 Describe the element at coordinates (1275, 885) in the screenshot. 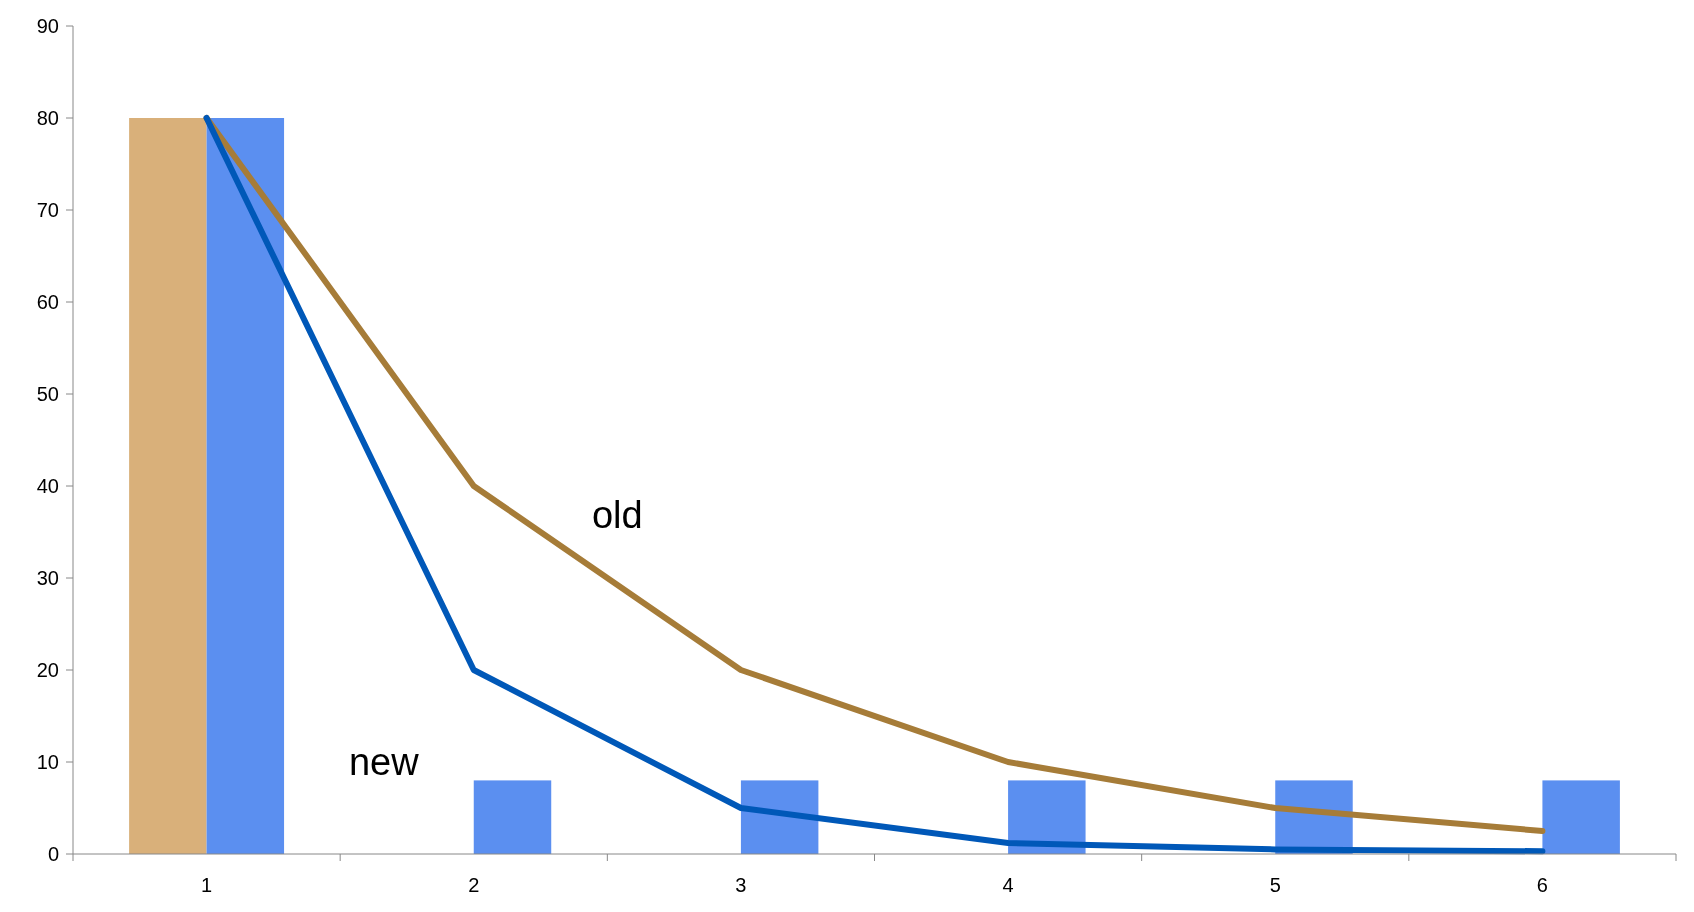

I see `x-tick-label: 5` at that location.